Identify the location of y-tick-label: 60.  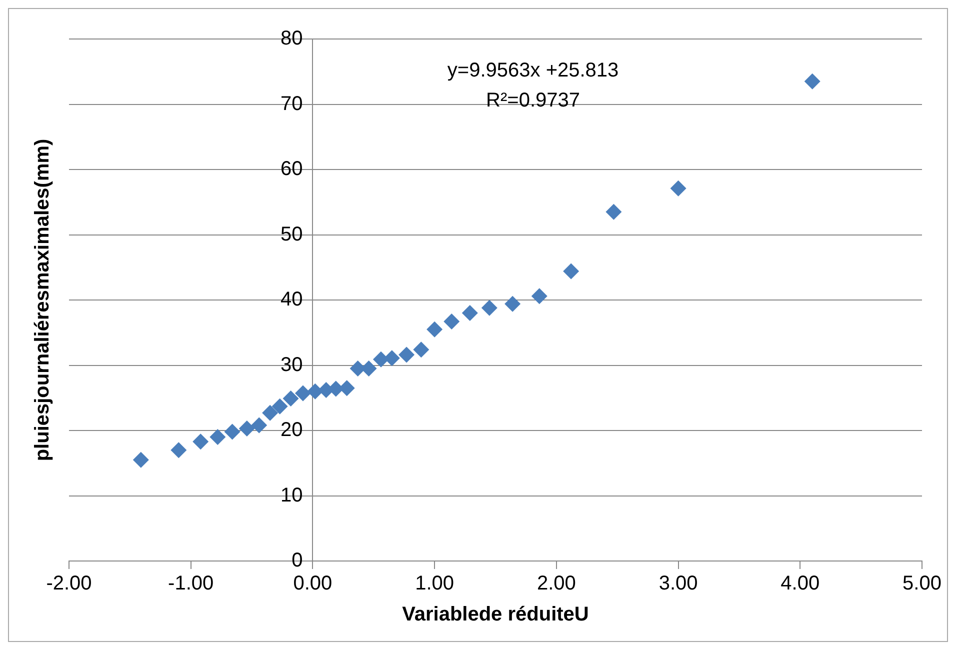
(291, 169).